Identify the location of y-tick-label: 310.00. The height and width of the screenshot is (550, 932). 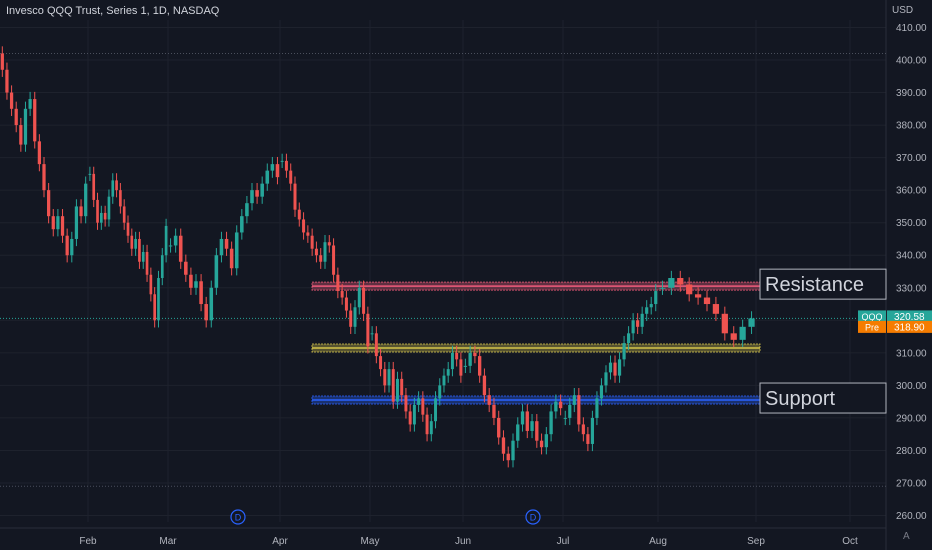
(911, 353).